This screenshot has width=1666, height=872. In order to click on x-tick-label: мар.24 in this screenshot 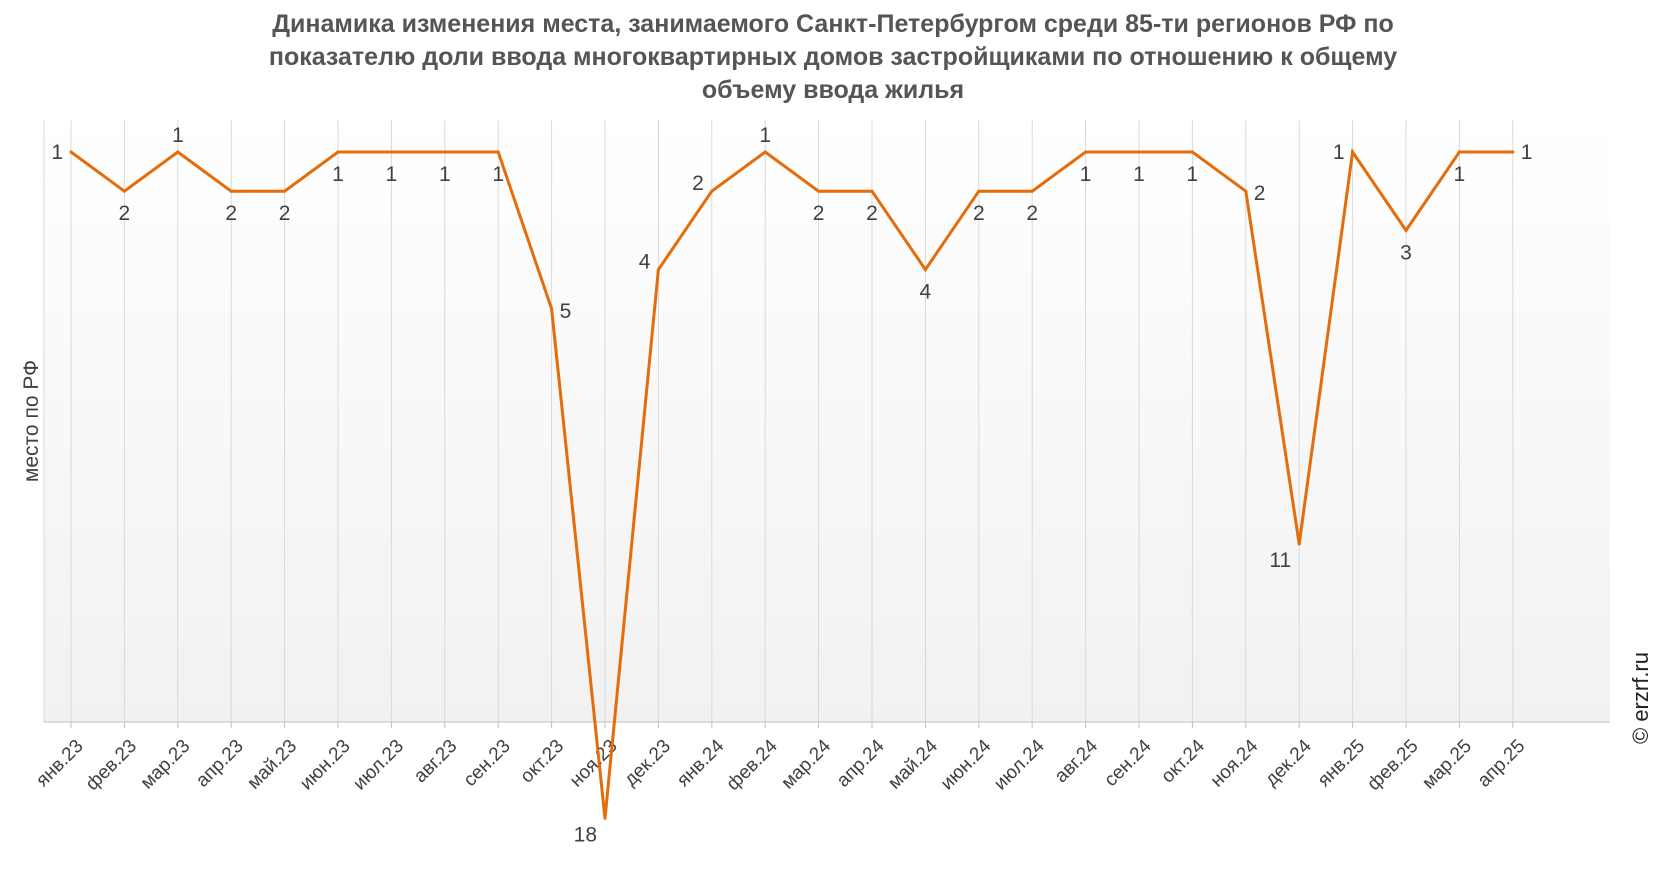, I will do `click(806, 764)`.